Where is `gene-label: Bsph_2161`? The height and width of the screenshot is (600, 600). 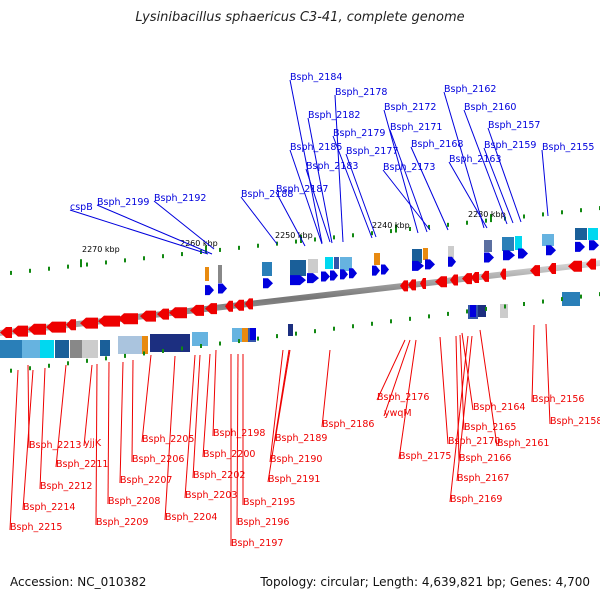
gene-label: Bsph_2161 is located at coordinates (523, 443).